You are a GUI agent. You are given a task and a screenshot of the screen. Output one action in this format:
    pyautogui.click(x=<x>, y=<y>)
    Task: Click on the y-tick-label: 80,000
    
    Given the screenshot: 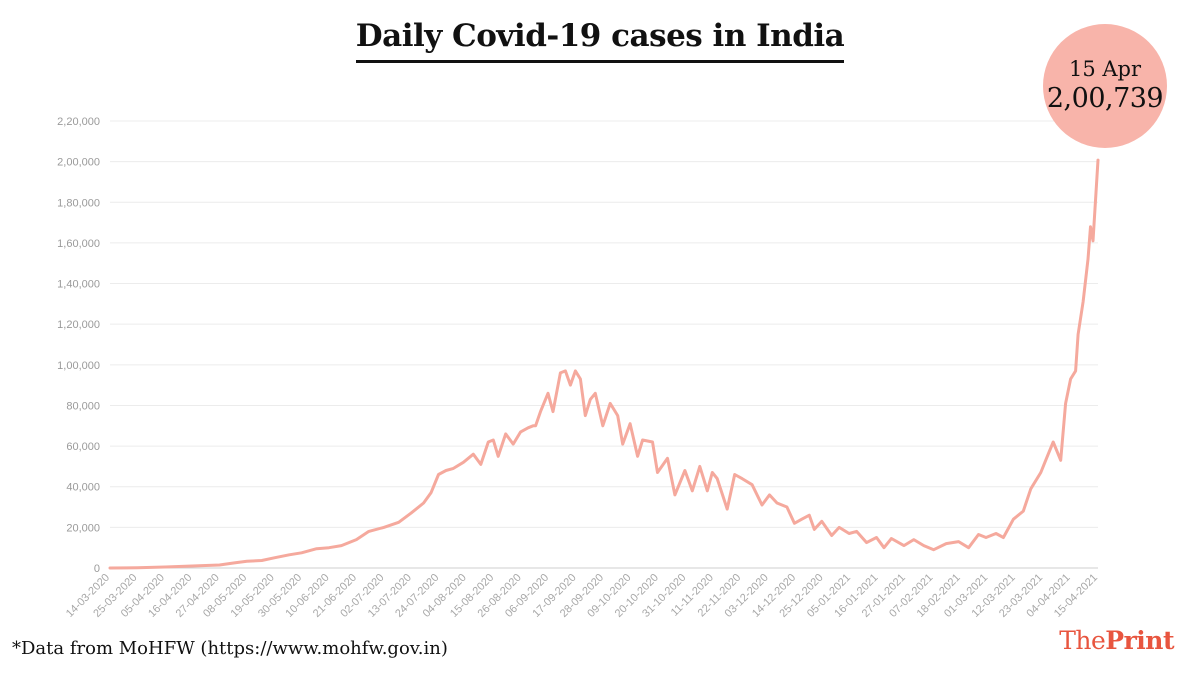 What is the action you would take?
    pyautogui.click(x=83, y=406)
    